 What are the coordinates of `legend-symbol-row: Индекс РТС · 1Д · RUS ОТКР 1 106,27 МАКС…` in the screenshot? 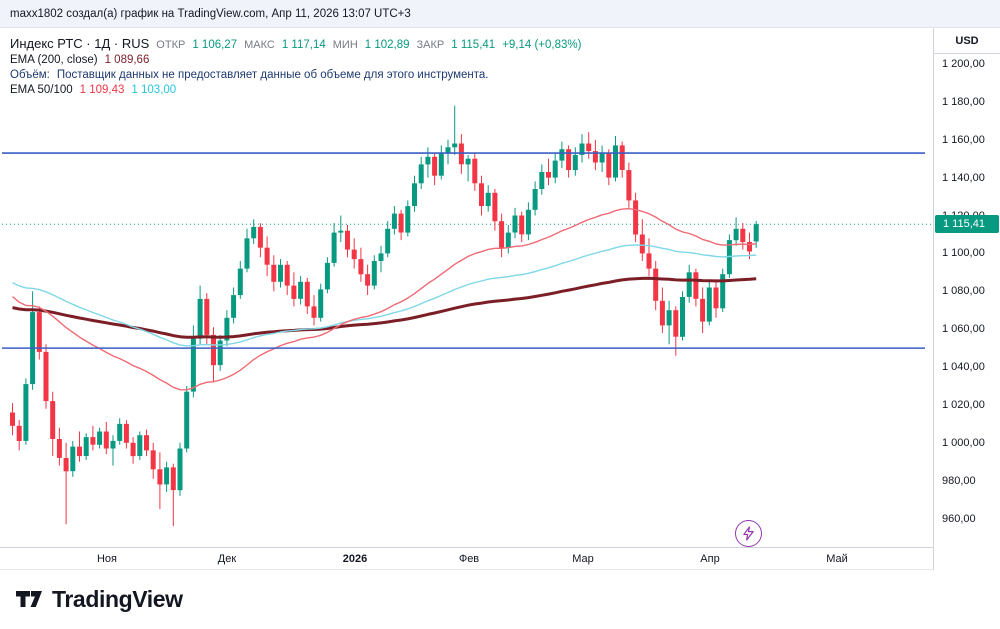 It's located at (295, 43).